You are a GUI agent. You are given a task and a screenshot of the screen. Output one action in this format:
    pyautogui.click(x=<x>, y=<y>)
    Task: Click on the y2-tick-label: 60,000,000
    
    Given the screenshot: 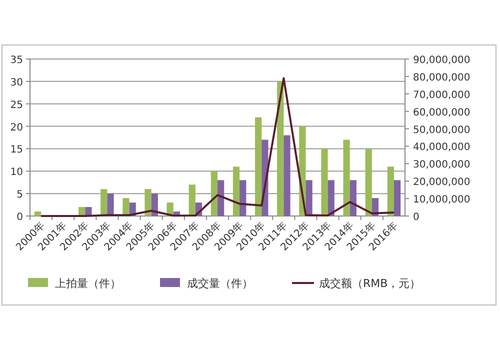 What is the action you would take?
    pyautogui.click(x=441, y=112)
    